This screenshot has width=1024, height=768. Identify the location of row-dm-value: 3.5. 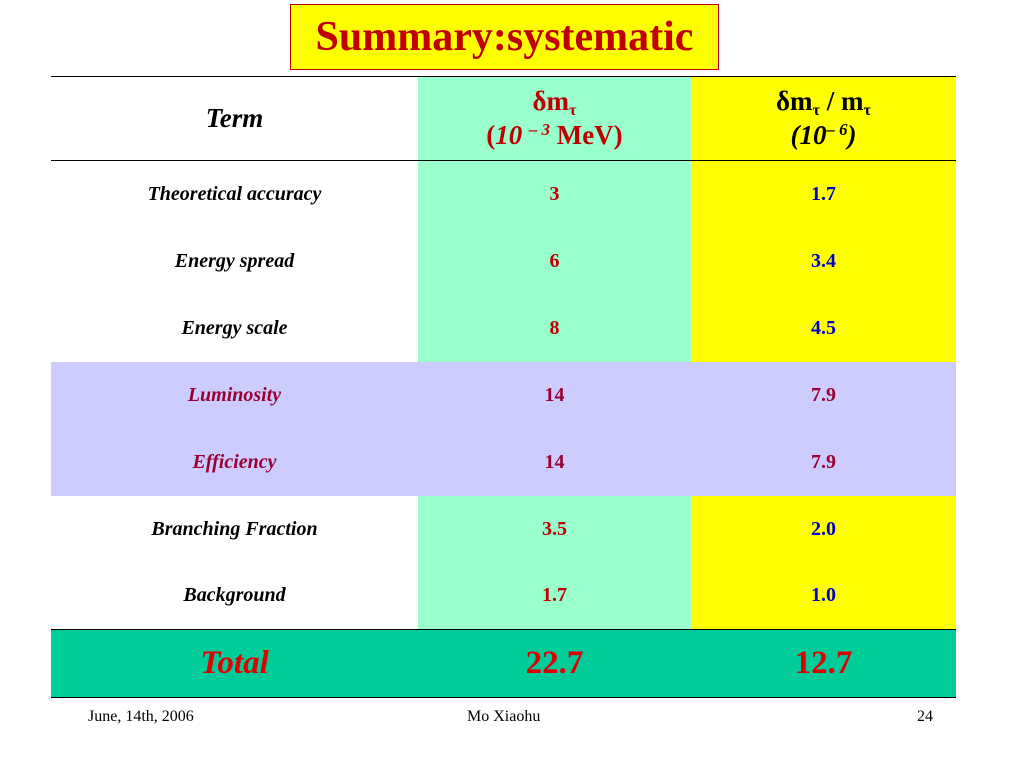
(554, 529).